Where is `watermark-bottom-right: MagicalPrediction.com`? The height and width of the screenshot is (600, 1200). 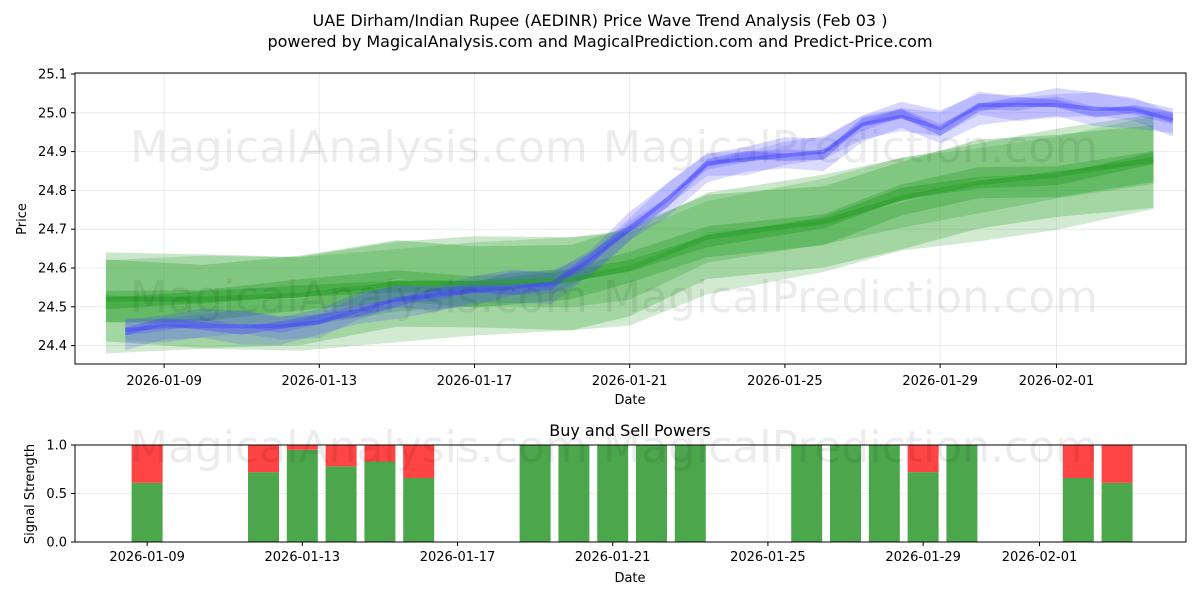
watermark-bottom-right: MagicalPrediction.com is located at coordinates (850, 447).